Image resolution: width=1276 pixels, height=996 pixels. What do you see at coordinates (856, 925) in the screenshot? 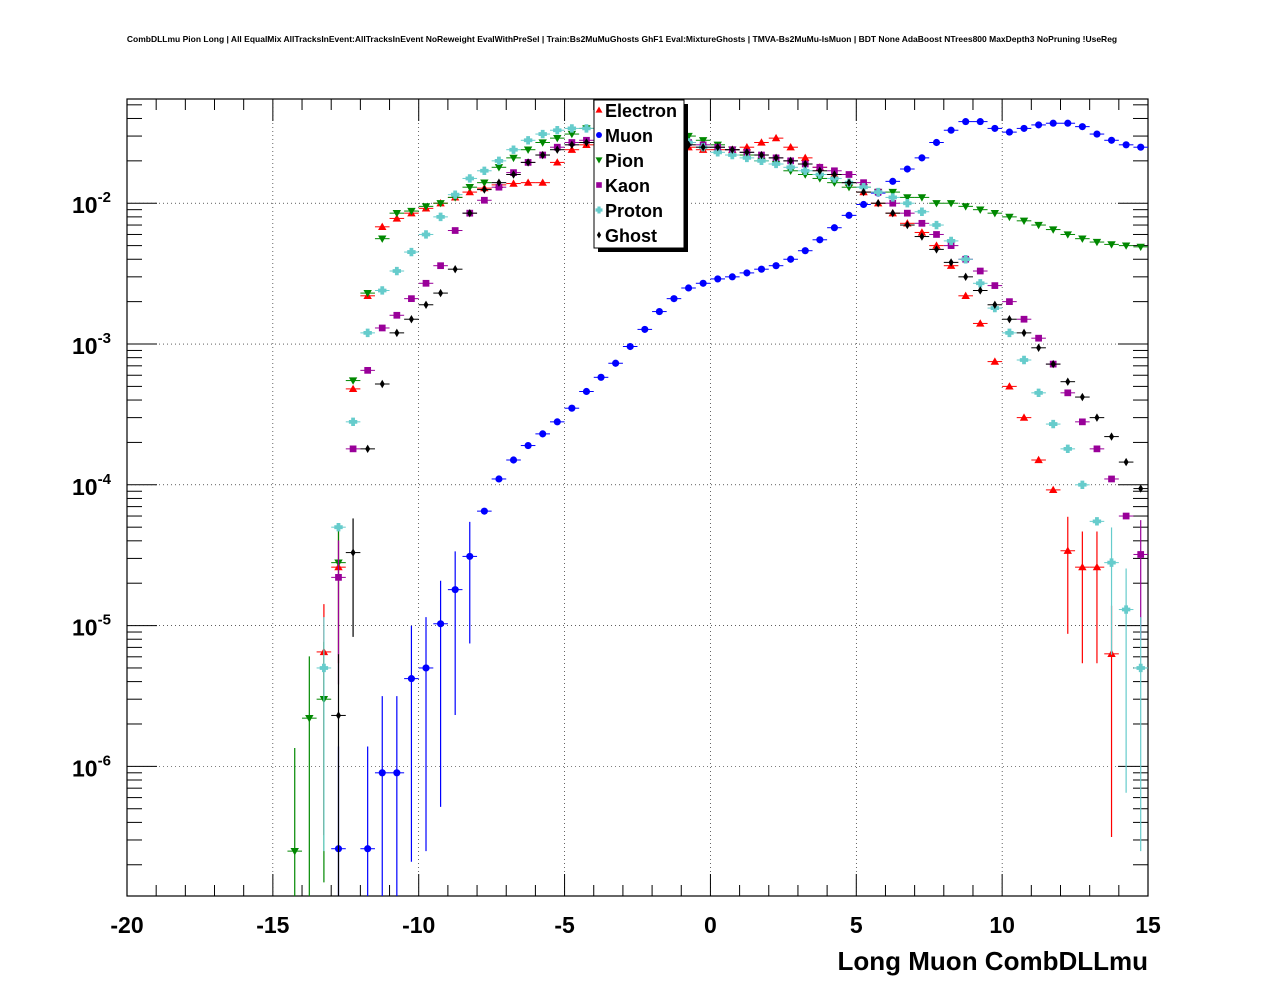
I see `x-tick-label: 5` at bounding box center [856, 925].